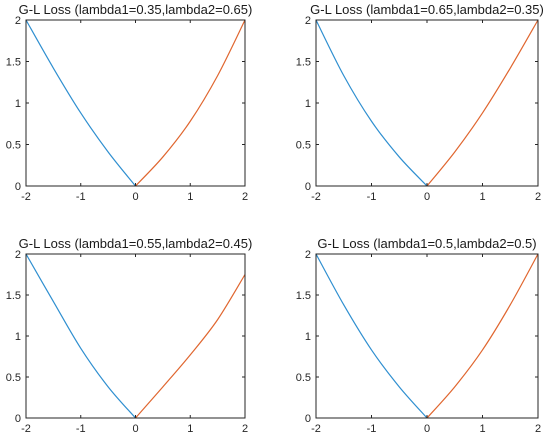  Describe the element at coordinates (136, 243) in the screenshot. I see `subplot-title: G-L Loss (lambda1=0.55,lambda2=0.45)` at that location.